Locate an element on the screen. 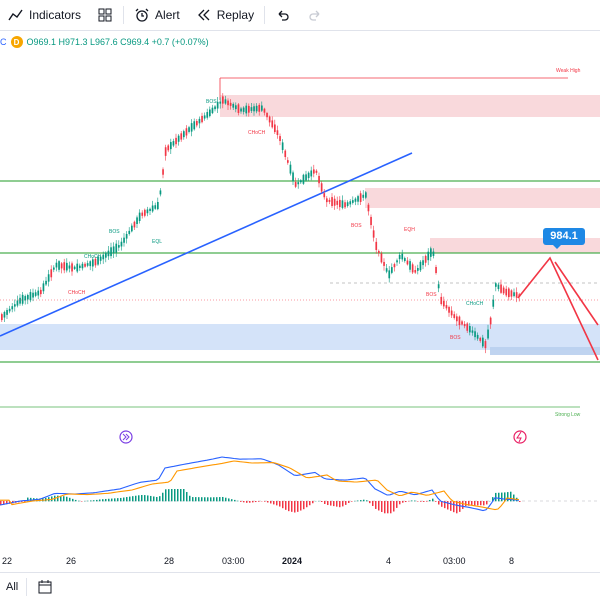 This screenshot has height=601, width=600. supply-zone is located at coordinates (482, 198).